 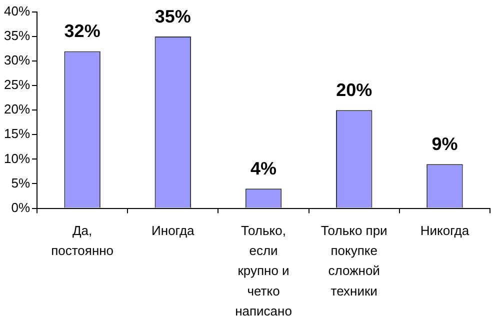 I want to click on data-label: 4%, so click(x=263, y=168).